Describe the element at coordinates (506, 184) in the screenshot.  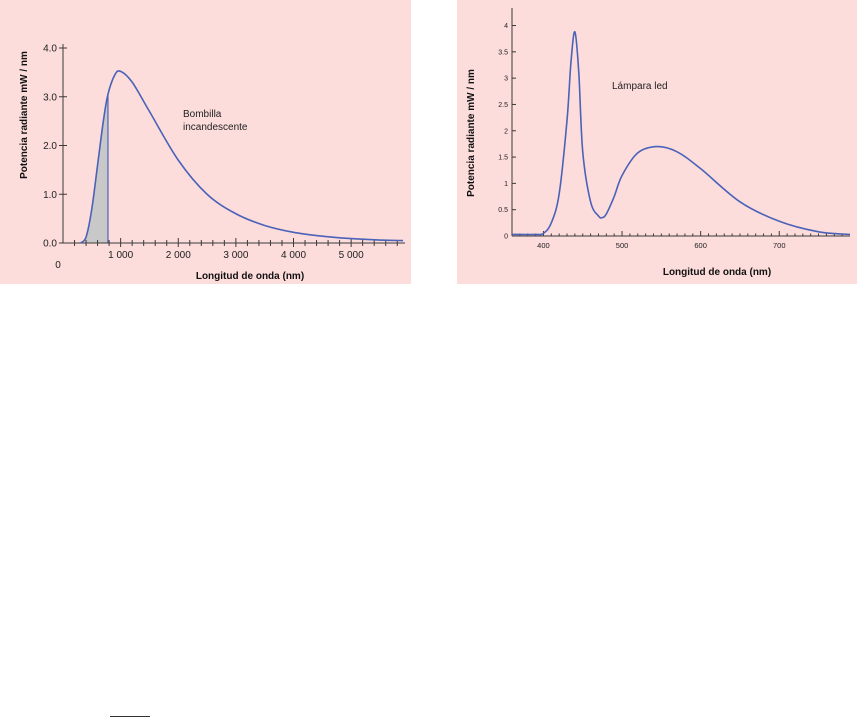
I see `y-tick-label: 1` at that location.